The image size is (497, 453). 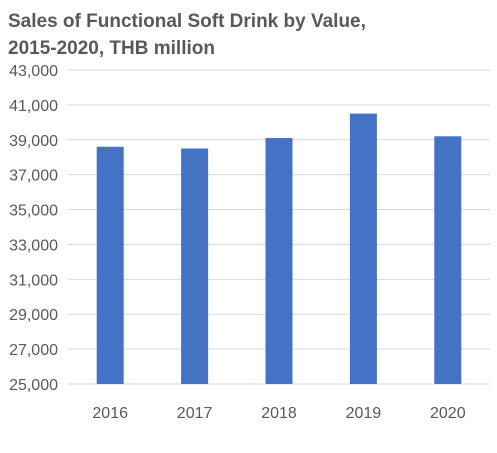 I want to click on y-tick-label: 35,000, so click(x=33, y=211).